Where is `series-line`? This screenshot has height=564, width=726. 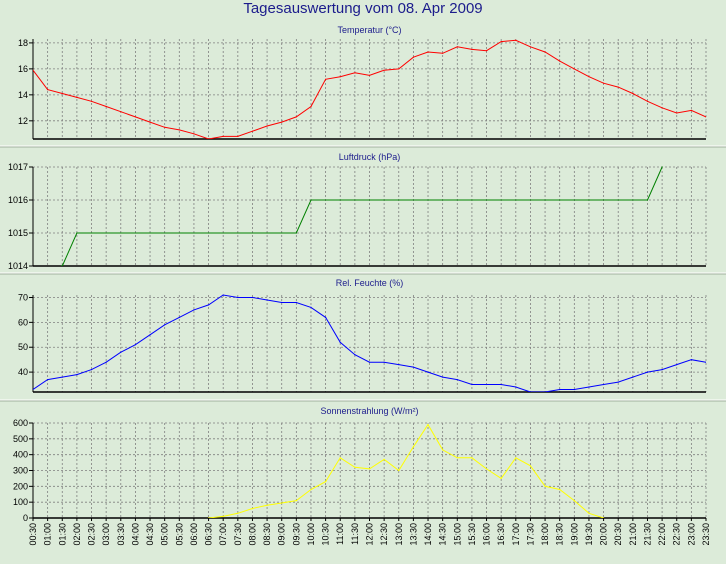
series-line is located at coordinates (406, 470).